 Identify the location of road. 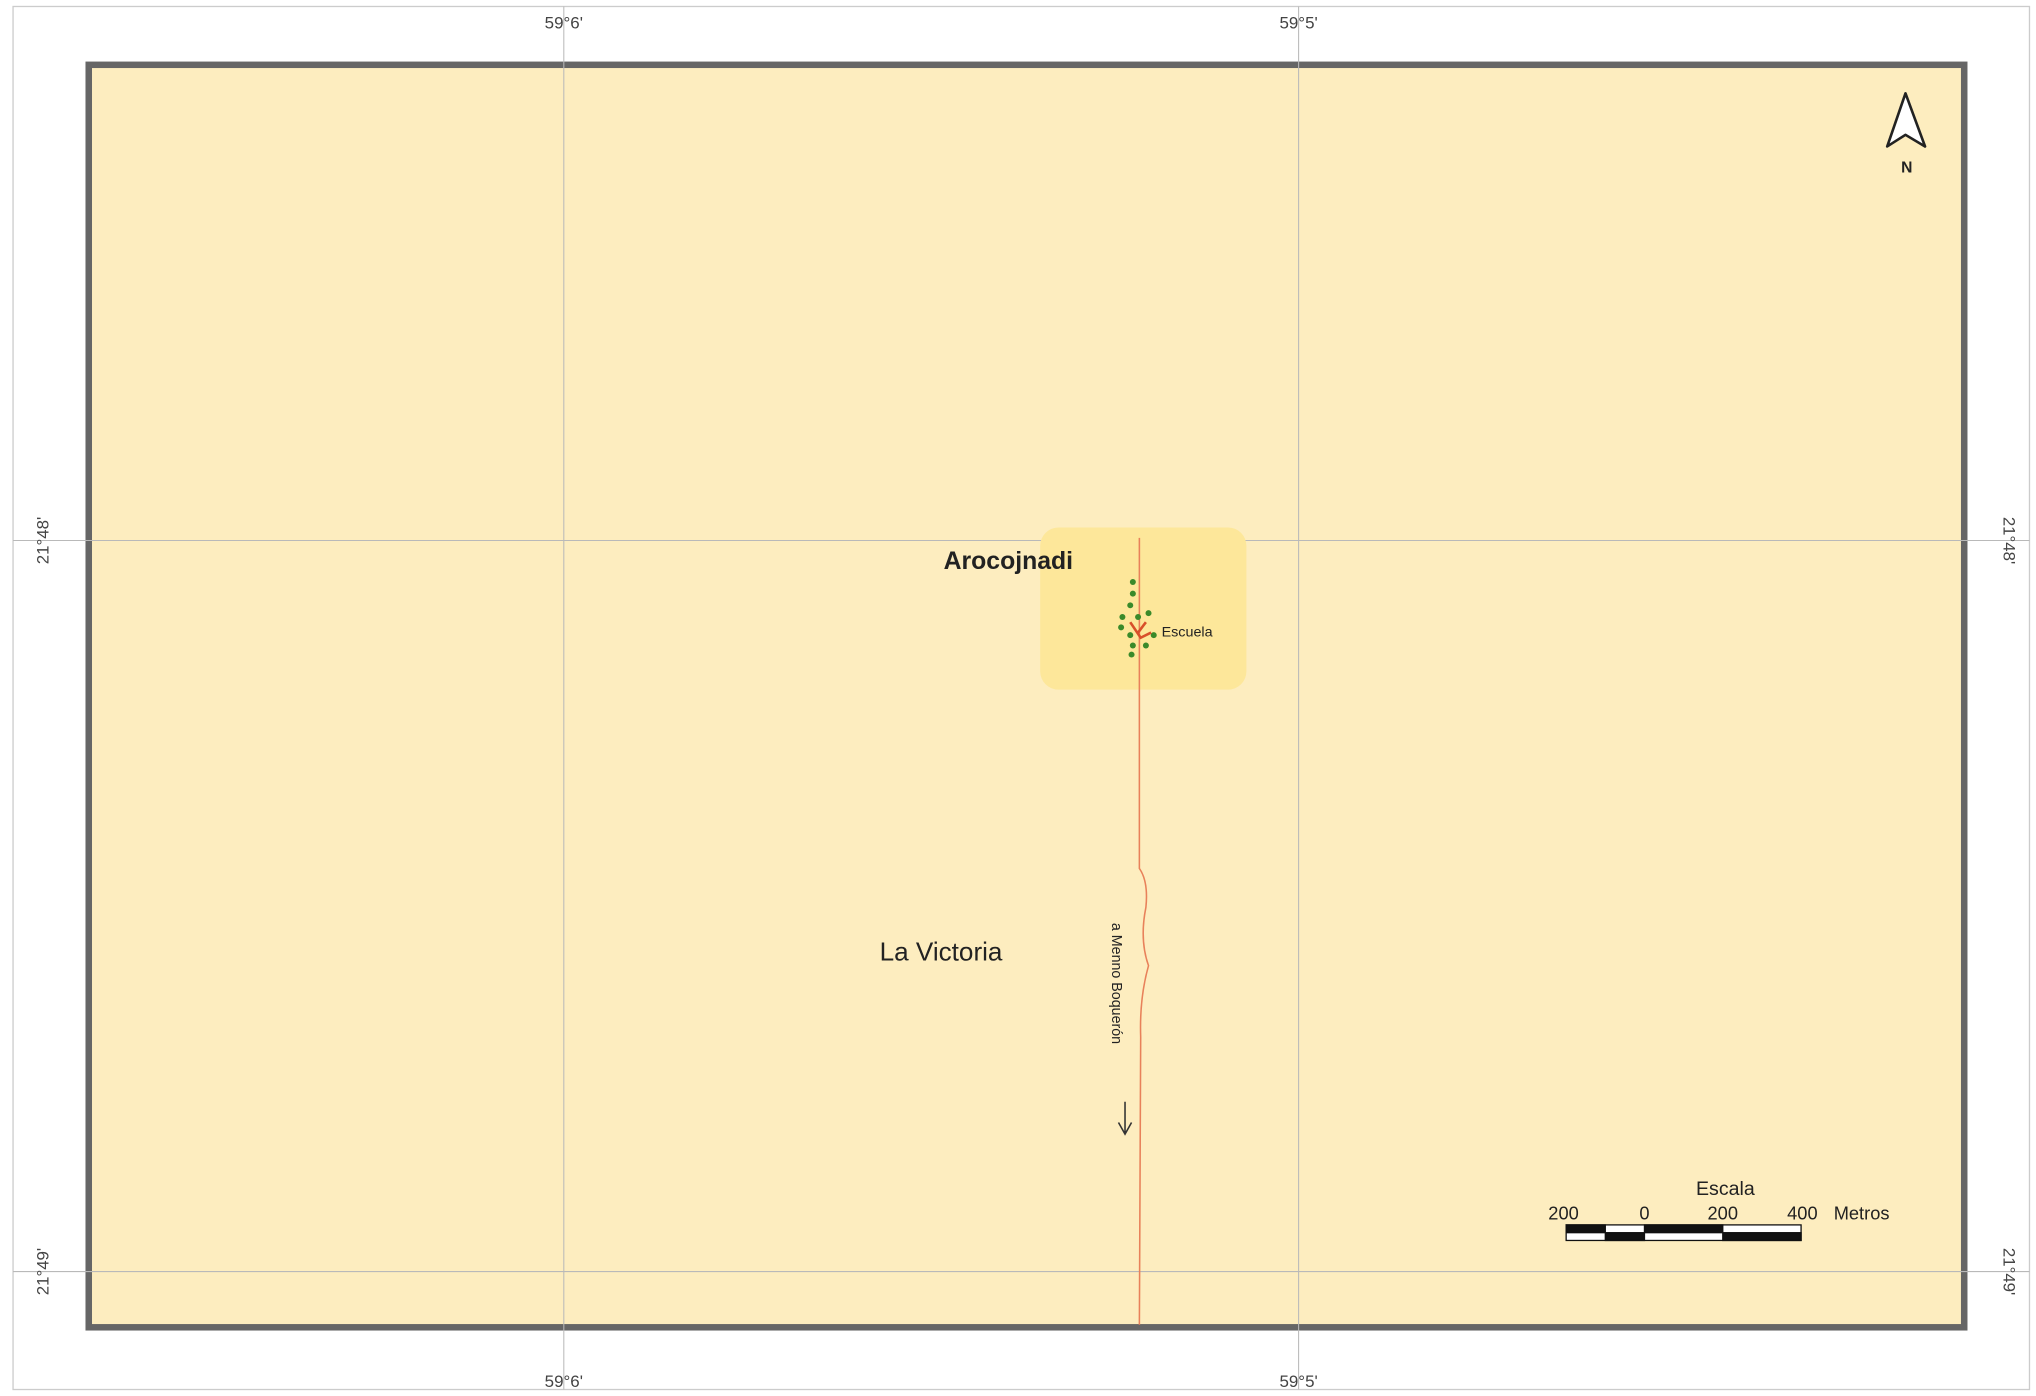
(1144, 931).